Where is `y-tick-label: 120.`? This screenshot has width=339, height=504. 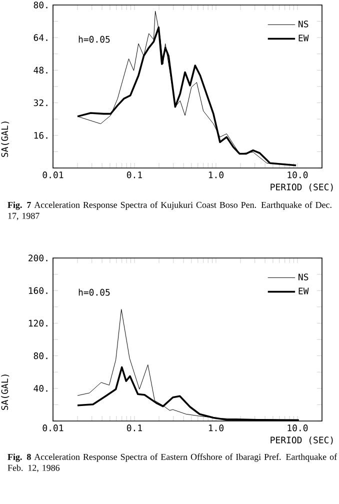 y-tick-label: 120. is located at coordinates (38, 323).